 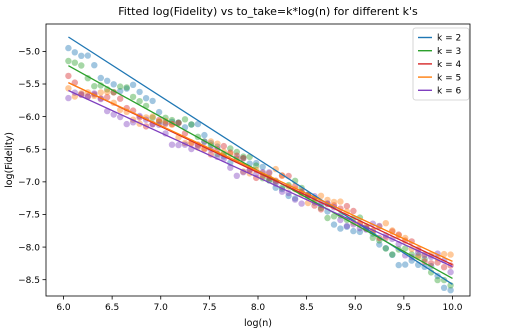 What do you see at coordinates (29, 53) in the screenshot?
I see `y-tick-label: −5.0` at bounding box center [29, 53].